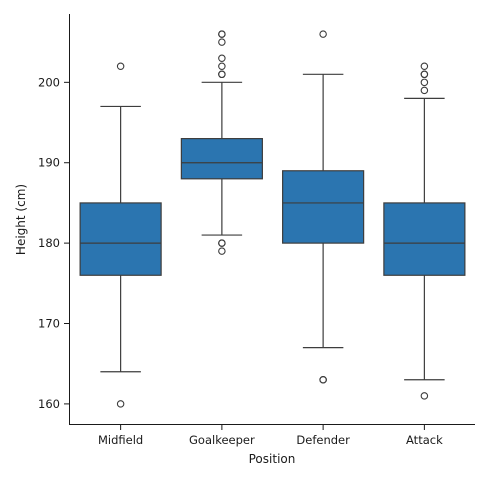 This screenshot has width=490, height=480. What do you see at coordinates (21, 219) in the screenshot?
I see `y-axis-label: Height (cm)` at bounding box center [21, 219].